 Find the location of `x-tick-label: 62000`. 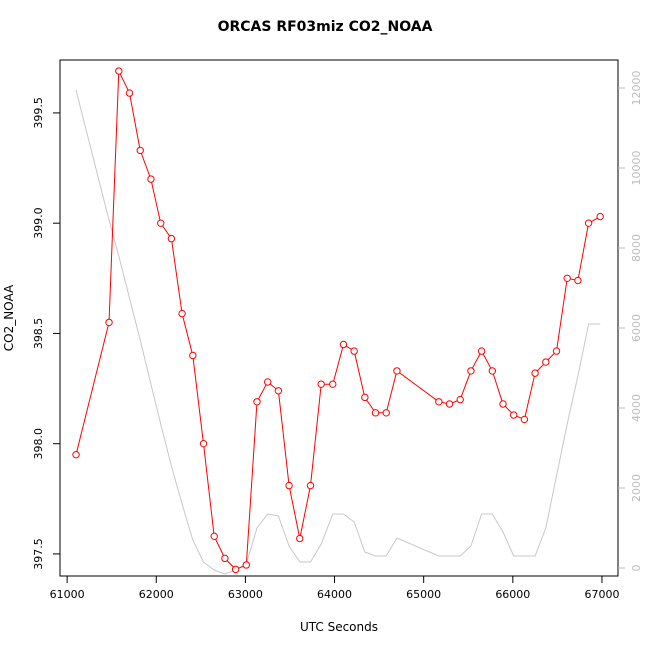

x-tick-label: 62000 is located at coordinates (156, 594).